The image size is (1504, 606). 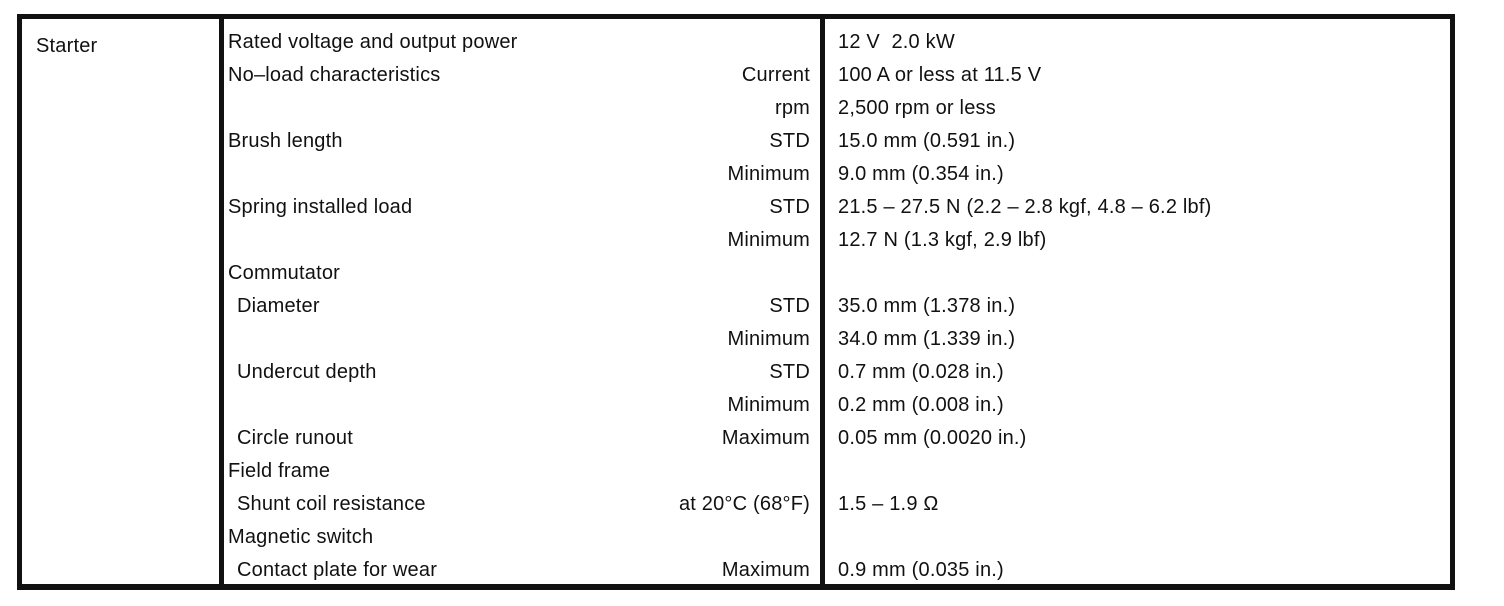 I want to click on spec-item-cell: Shunt coil resistance at 20°C (68°F), so click(x=522, y=504).